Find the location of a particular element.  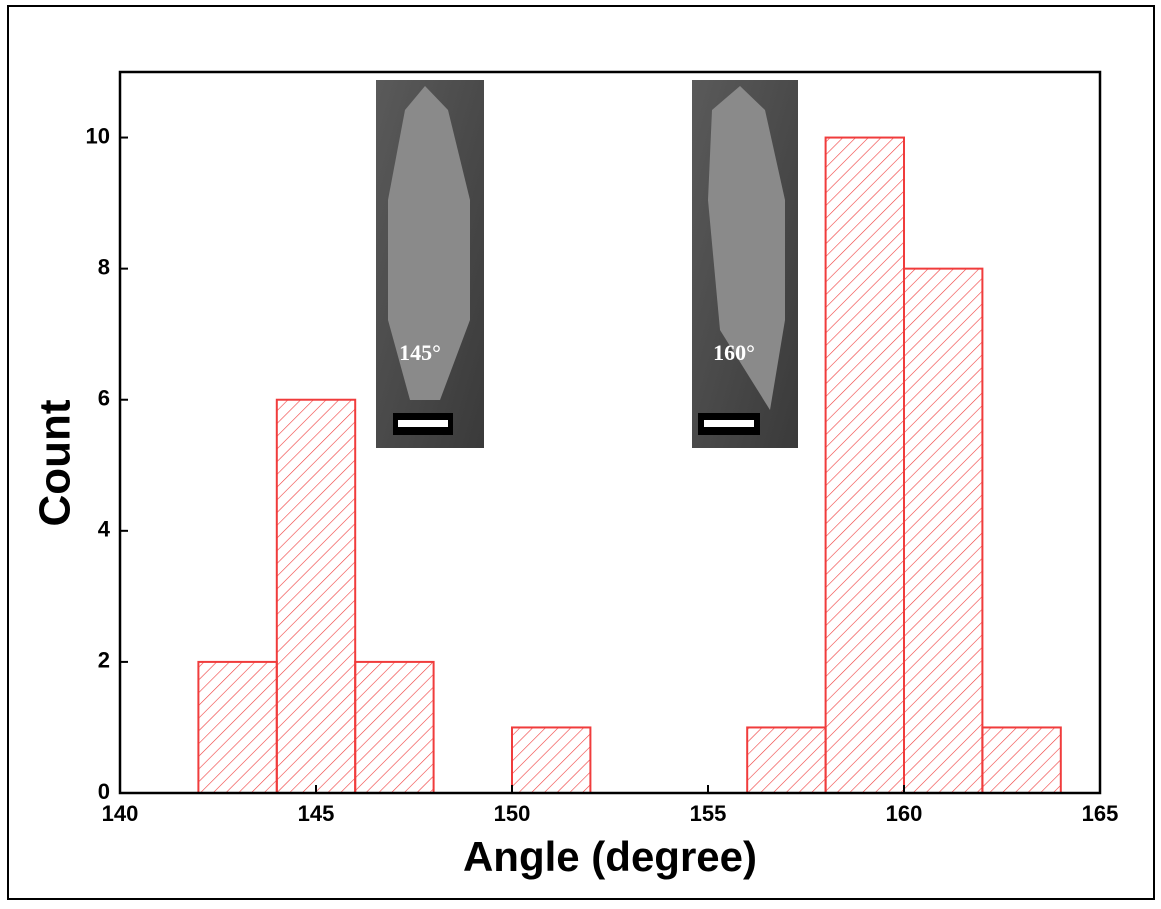

x-tick-label: 160 is located at coordinates (904, 813).